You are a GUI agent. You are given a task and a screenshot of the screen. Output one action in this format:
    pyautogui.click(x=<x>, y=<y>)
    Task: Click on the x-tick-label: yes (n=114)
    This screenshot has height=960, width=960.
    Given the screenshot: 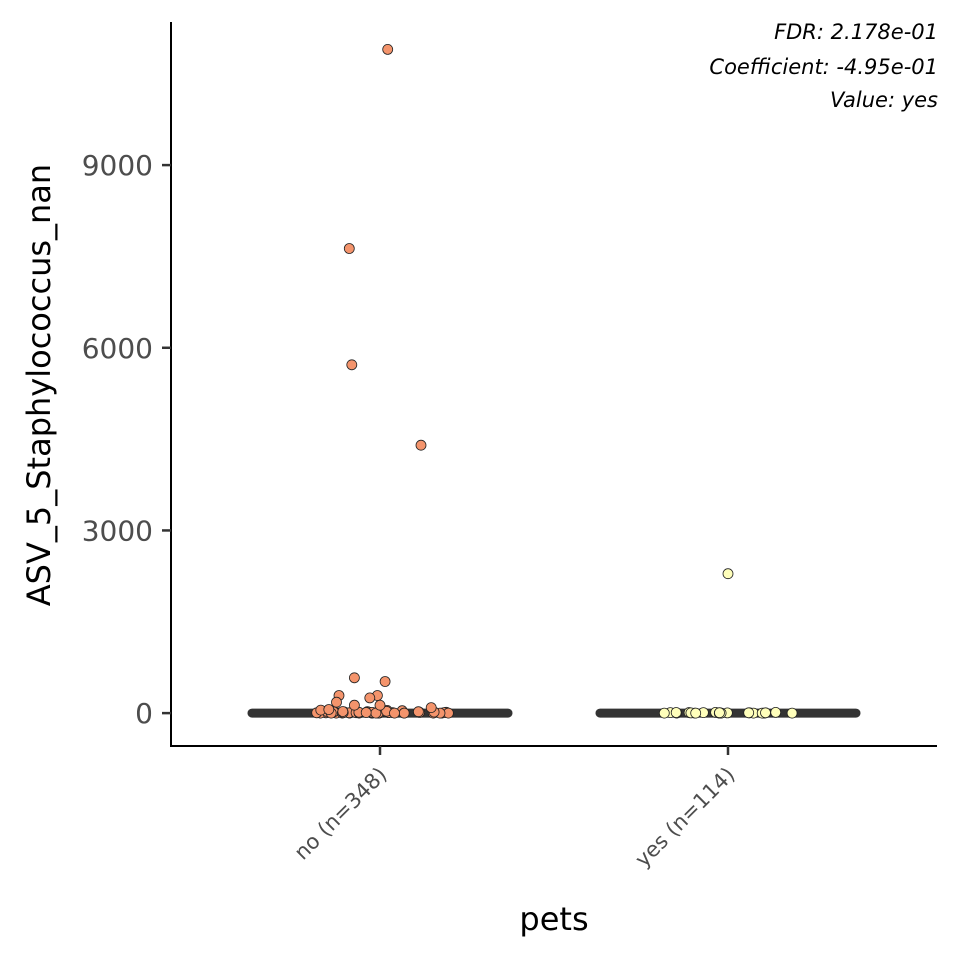 What is the action you would take?
    pyautogui.click(x=684, y=817)
    